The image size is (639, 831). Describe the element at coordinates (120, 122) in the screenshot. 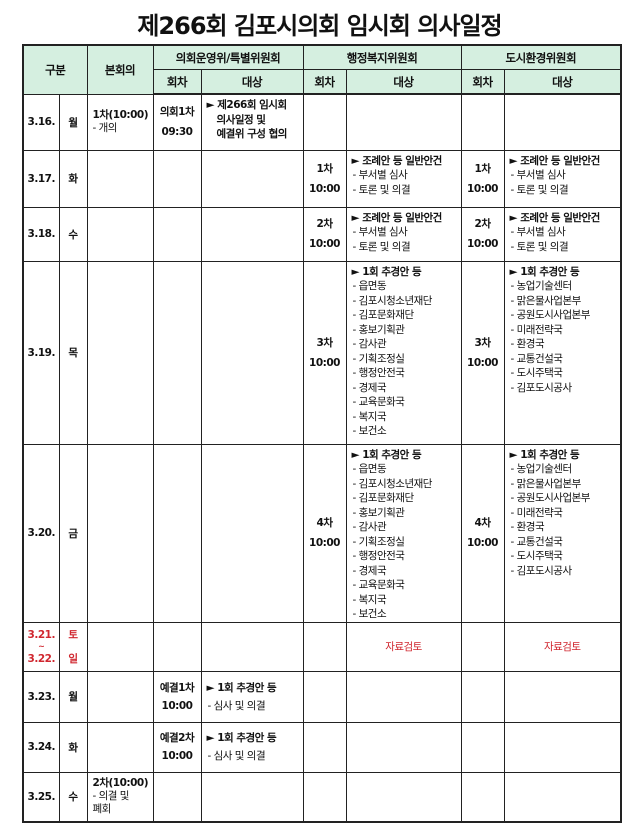

I see `plenary-cell: 1차(10:00) - 개의` at that location.